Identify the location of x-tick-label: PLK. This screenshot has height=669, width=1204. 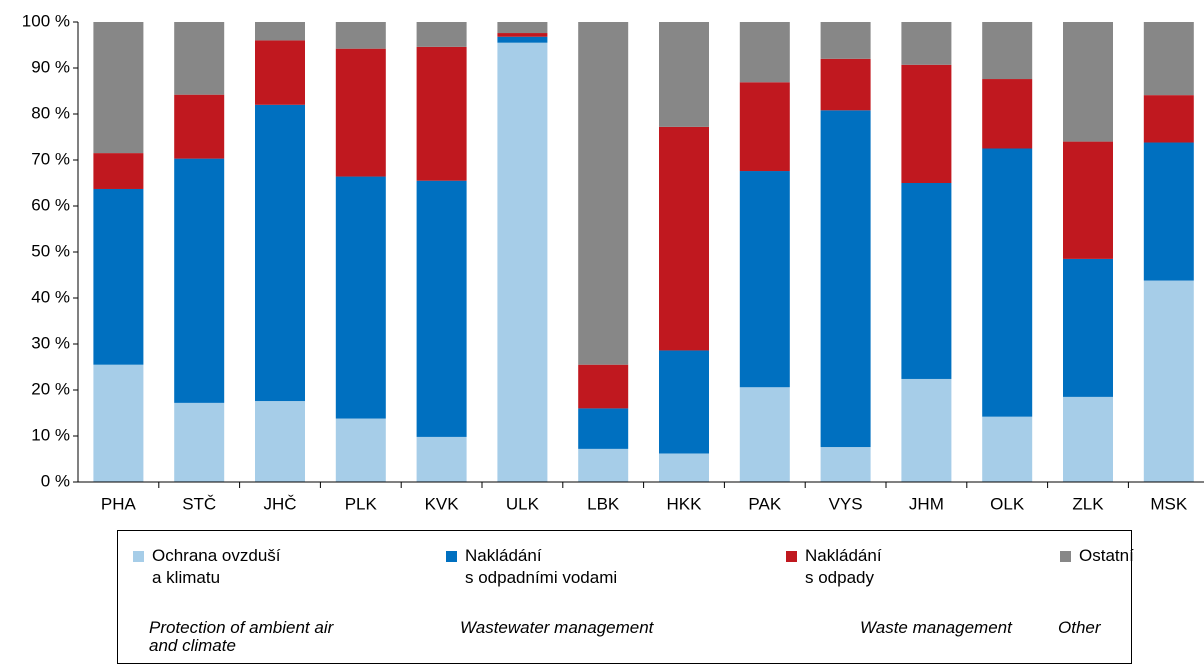
(361, 503).